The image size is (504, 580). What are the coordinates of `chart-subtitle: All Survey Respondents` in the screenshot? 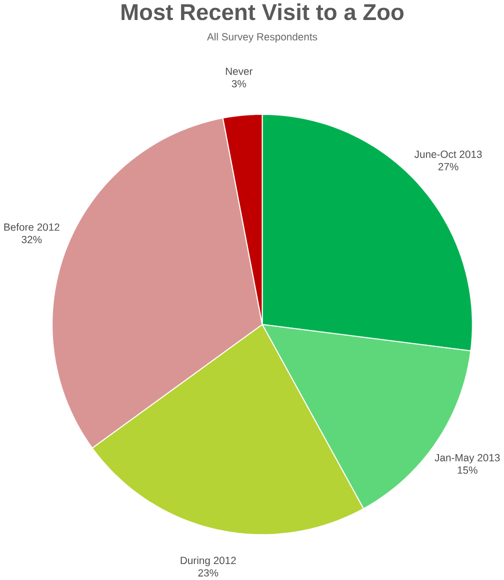 It's located at (262, 37).